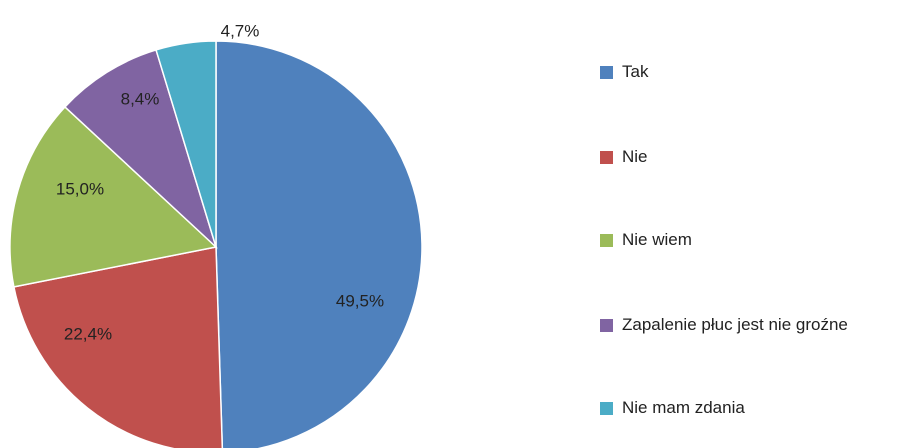 This screenshot has height=448, width=924. I want to click on legend-item: Tak, so click(760, 72).